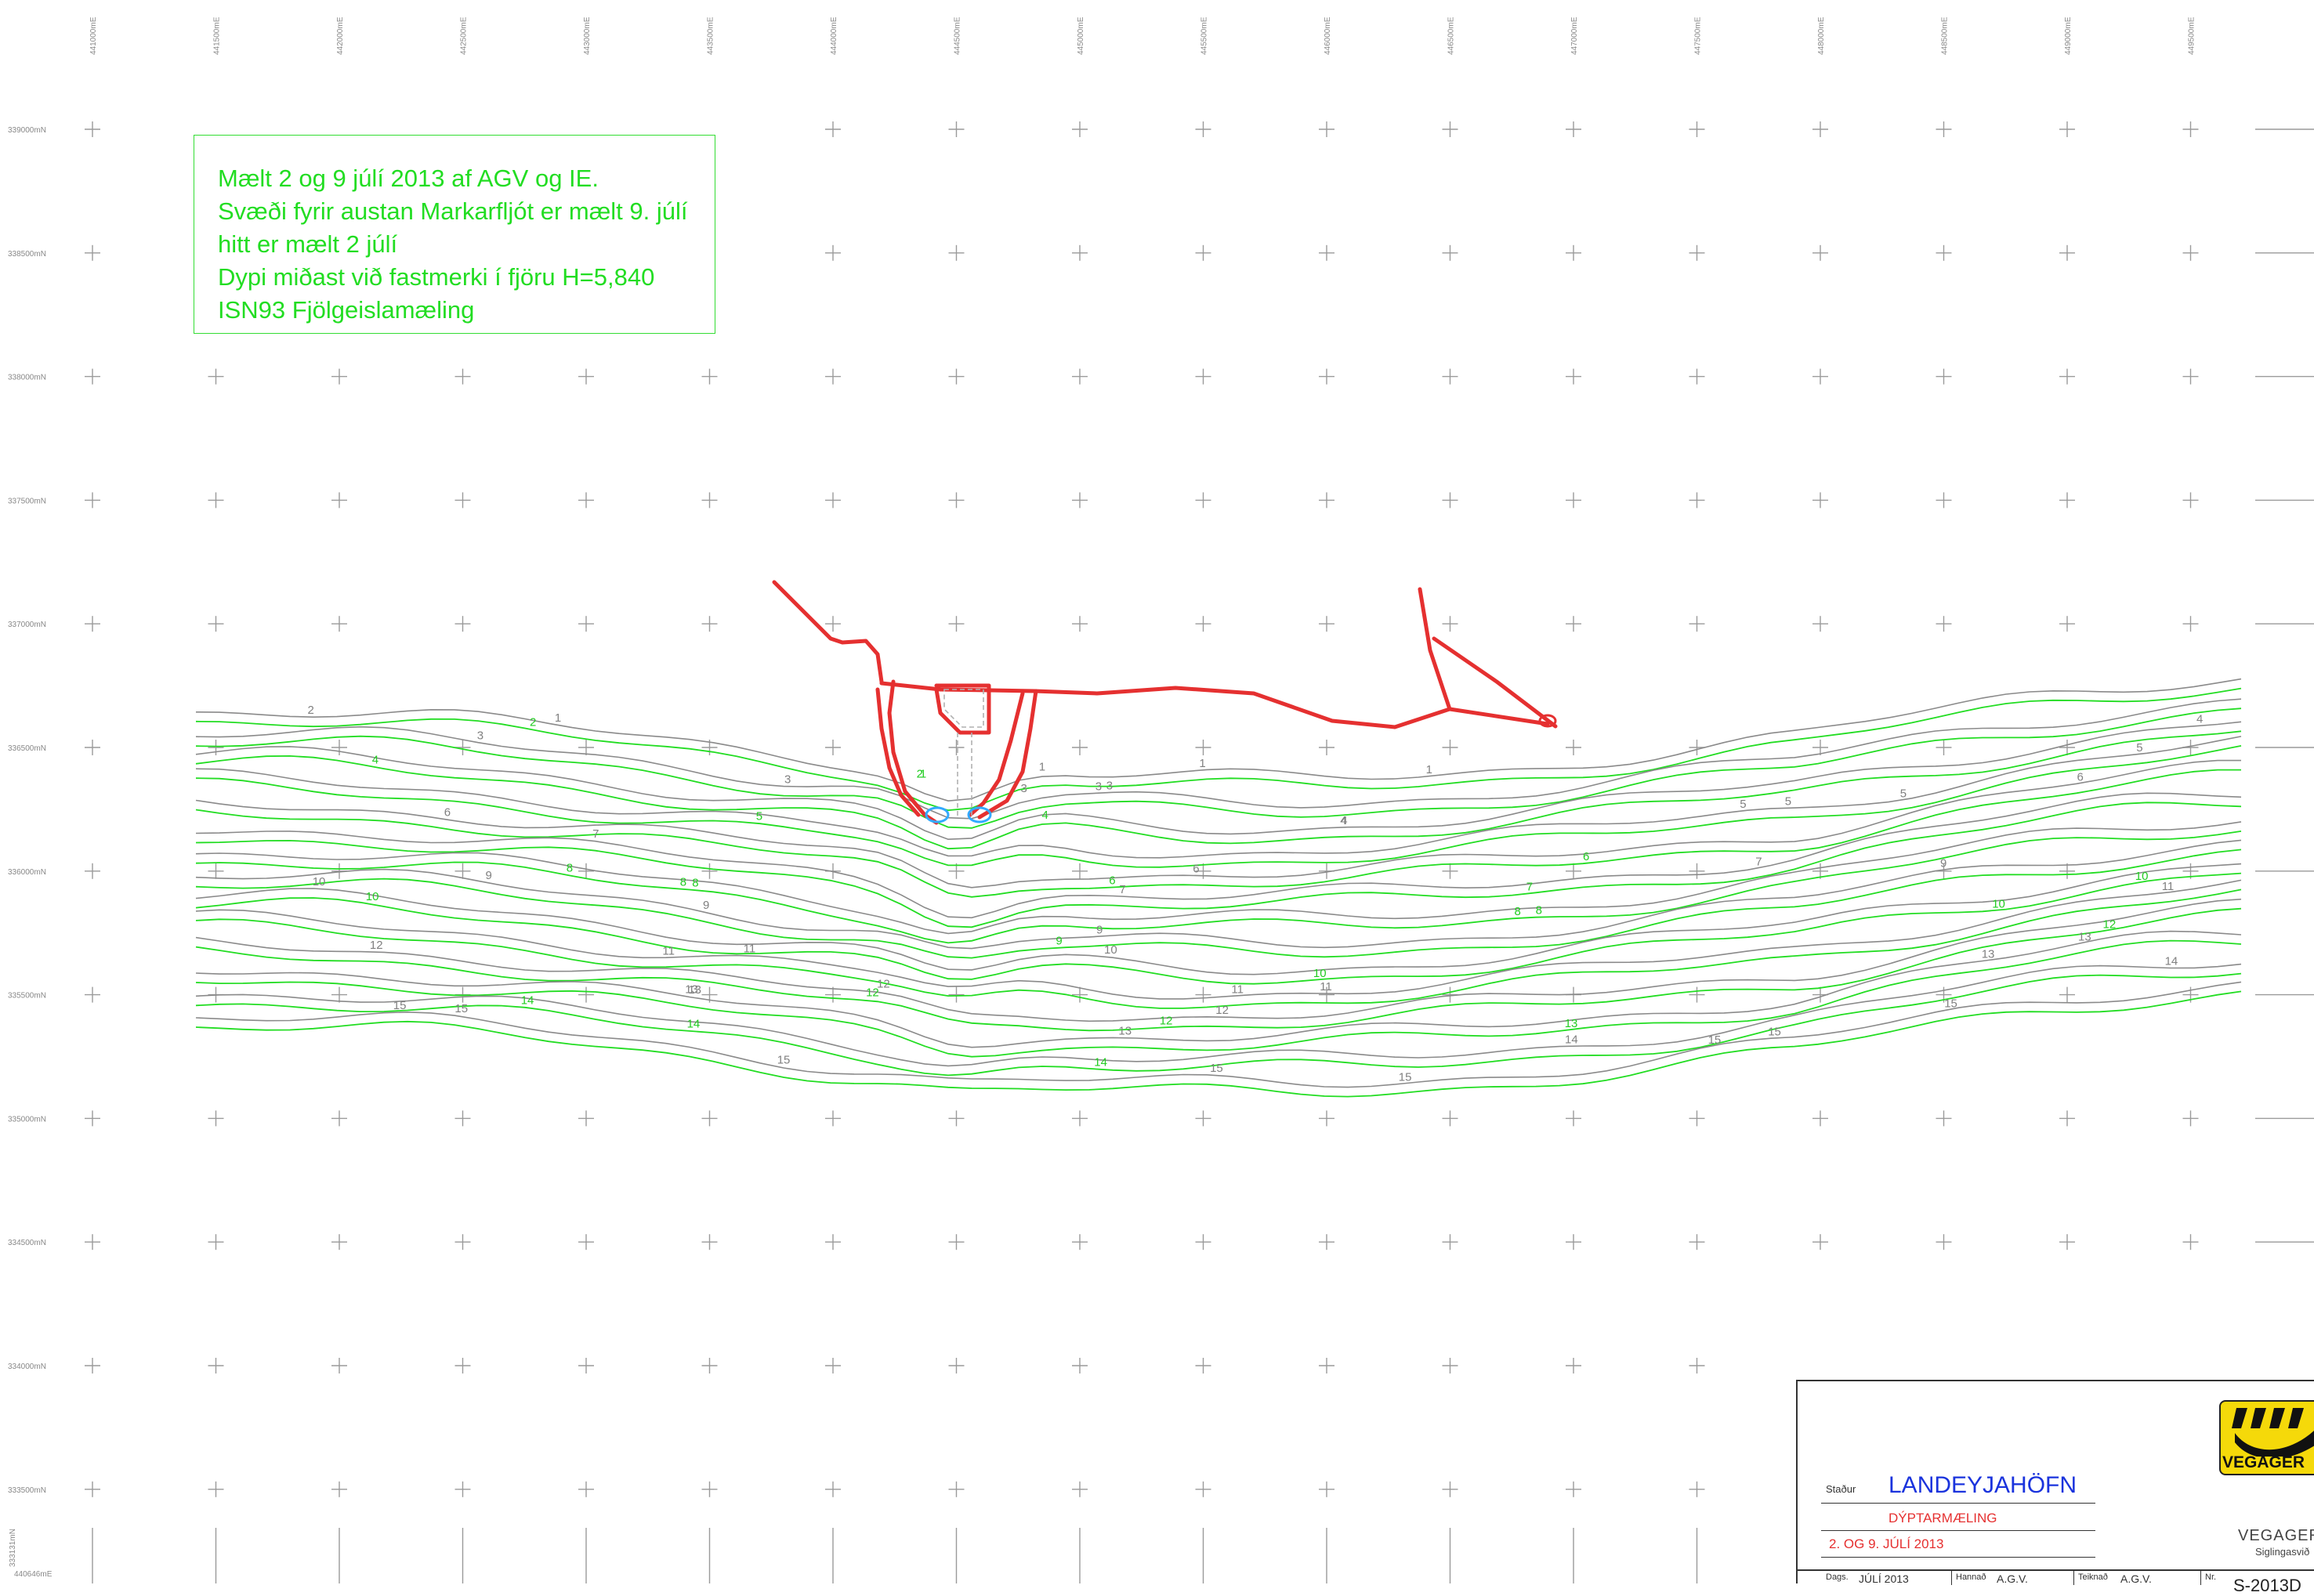 The height and width of the screenshot is (1596, 2314). Describe the element at coordinates (1218, 919) in the screenshot. I see `depth-contour-10m` at that location.